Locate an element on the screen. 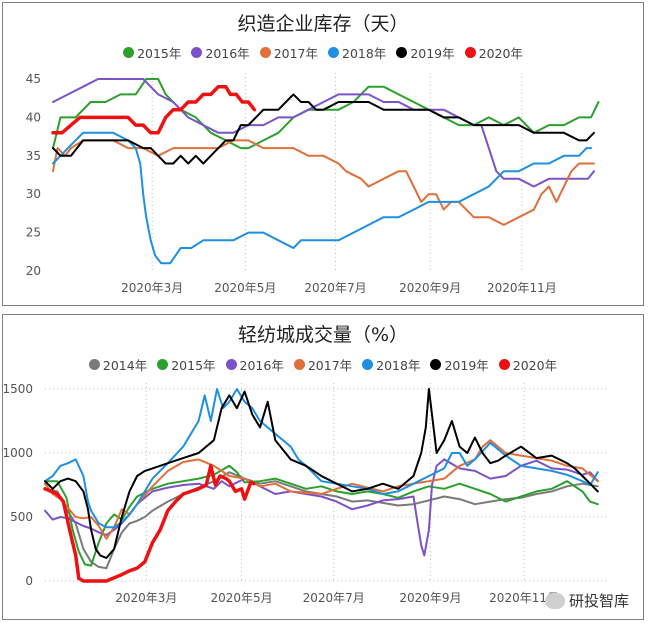  watermark-text: 研投智库 is located at coordinates (598, 601).